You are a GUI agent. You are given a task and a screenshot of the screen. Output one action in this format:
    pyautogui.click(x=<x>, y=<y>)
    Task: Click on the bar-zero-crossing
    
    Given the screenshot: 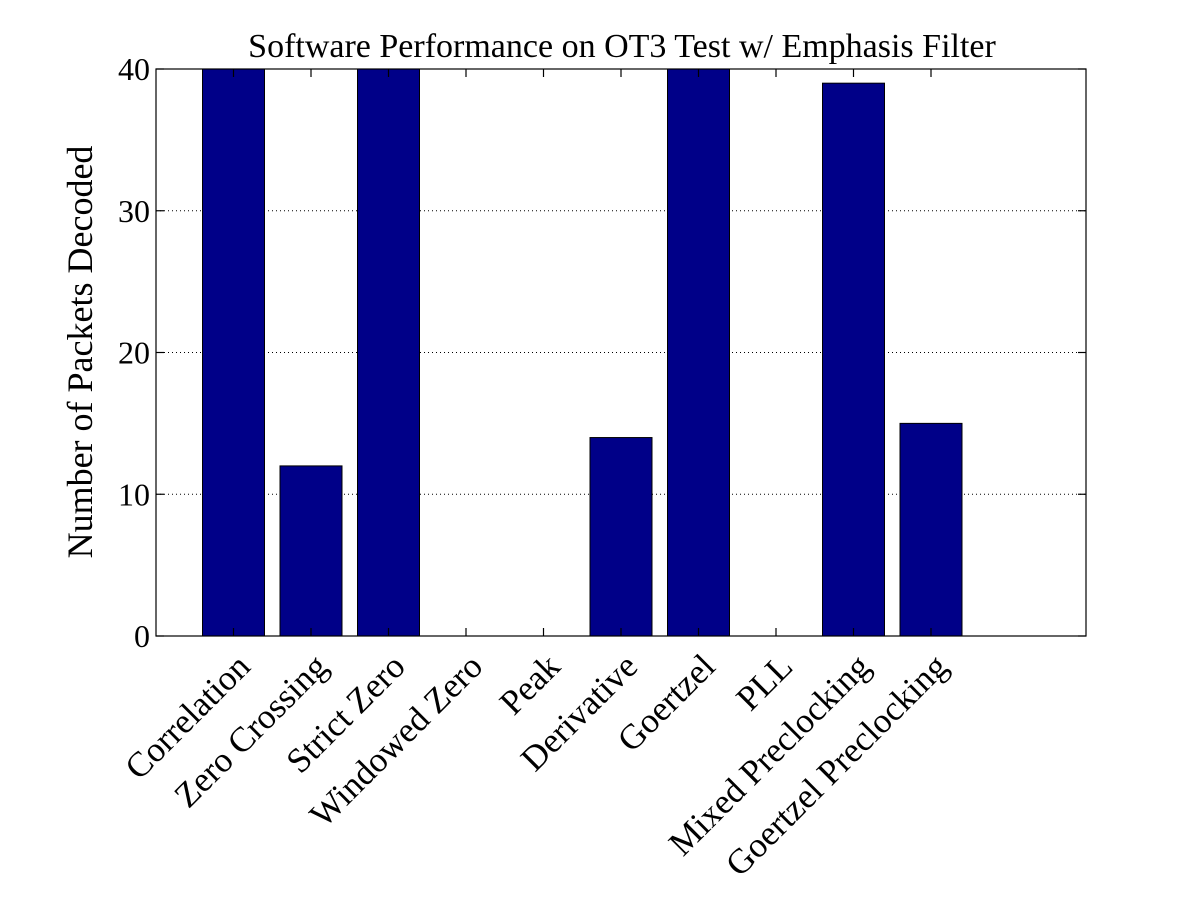 What is the action you would take?
    pyautogui.click(x=311, y=551)
    